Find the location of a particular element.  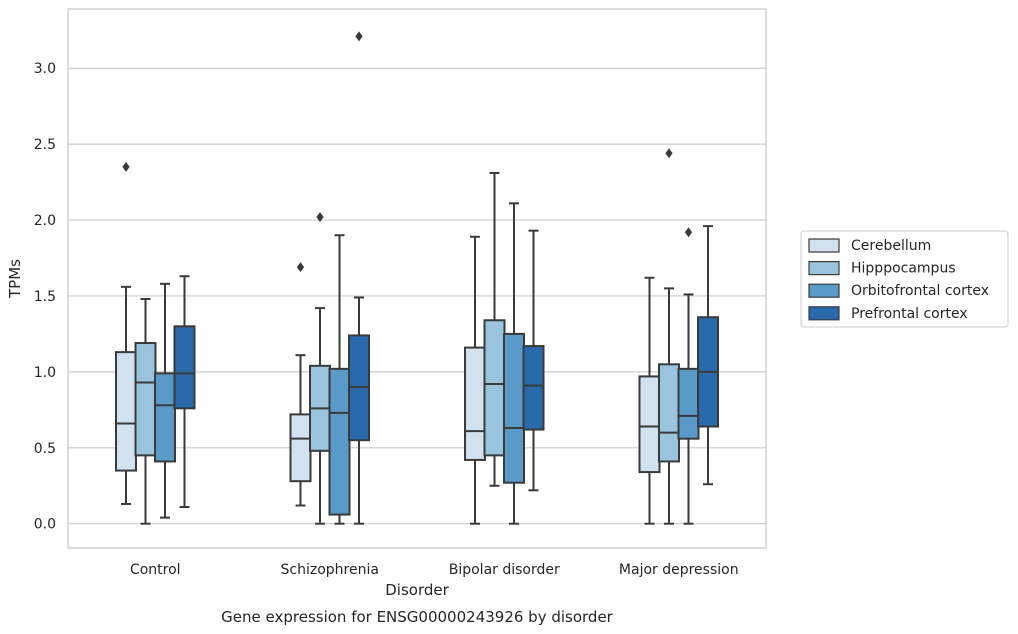

x-tick-label: Bipolar disorder is located at coordinates (504, 570).